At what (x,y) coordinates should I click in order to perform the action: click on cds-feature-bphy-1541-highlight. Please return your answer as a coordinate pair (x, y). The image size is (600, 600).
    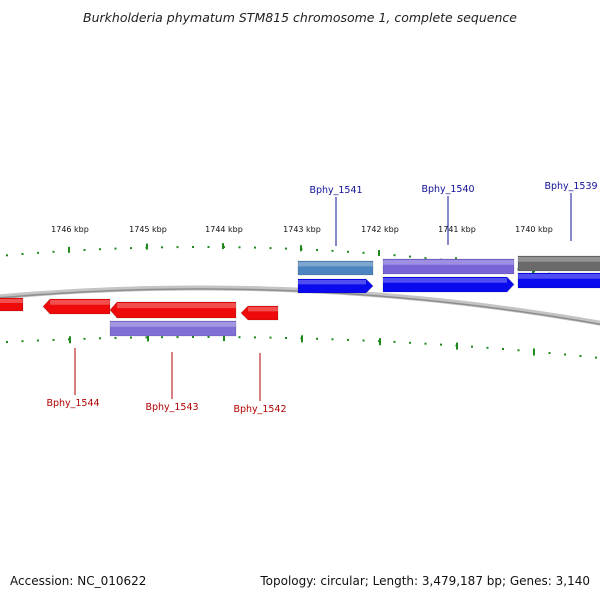
    Looking at the image, I should click on (335, 264).